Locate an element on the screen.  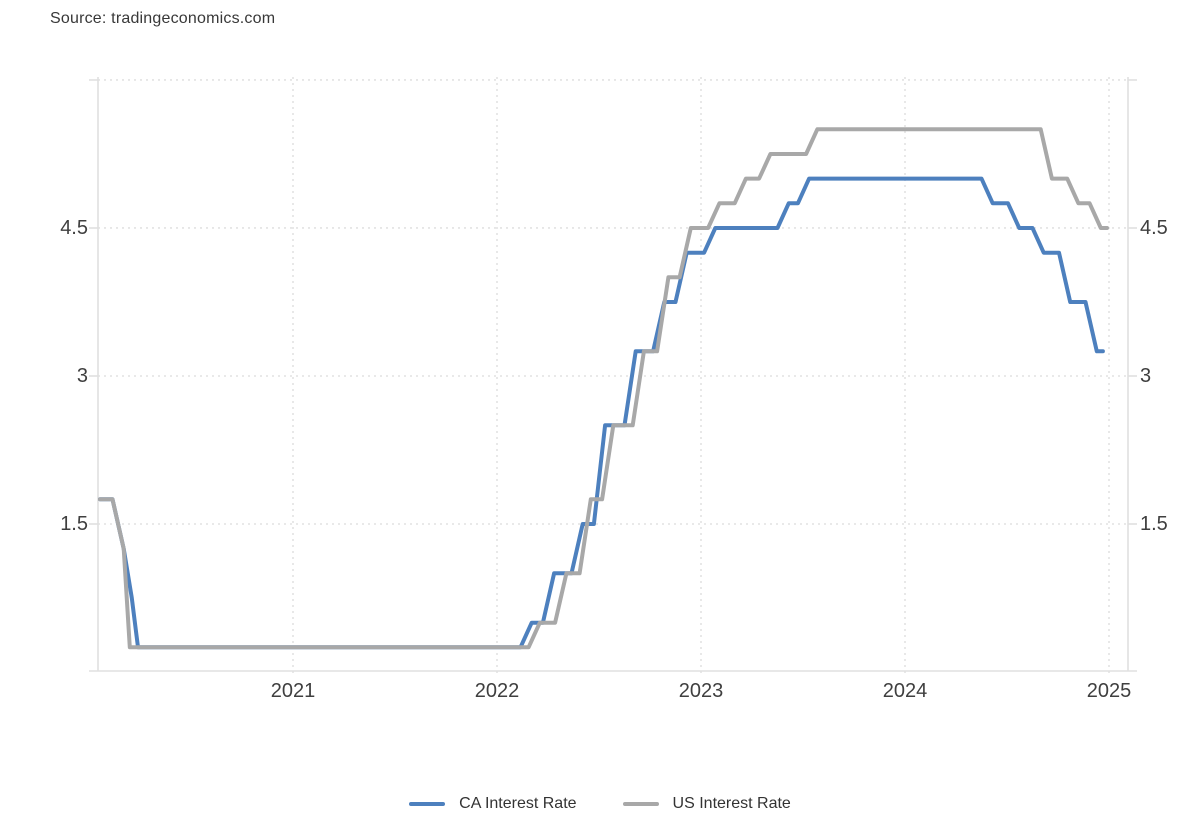
y-axis-label-right-3: 3 is located at coordinates (1146, 375).